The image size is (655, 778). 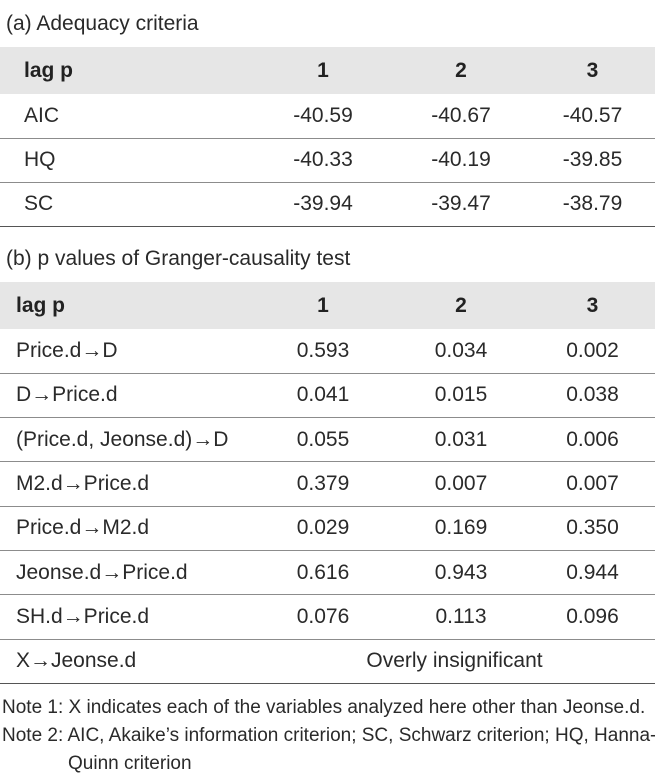 I want to click on row-label: AIC, so click(x=127, y=116).